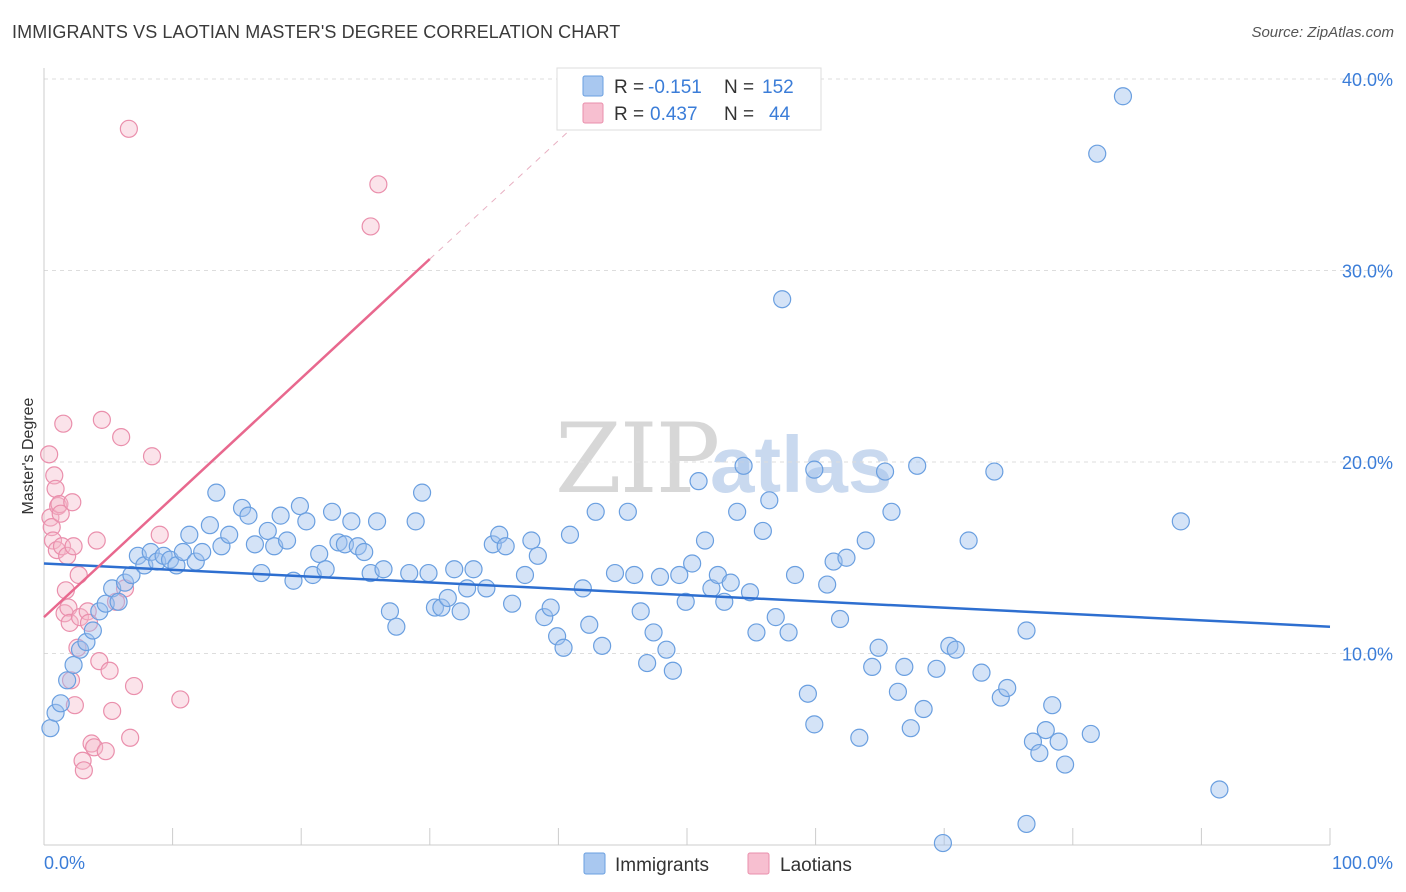  What do you see at coordinates (717, 864) in the screenshot?
I see `series-legend: Immigrants Laotians` at bounding box center [717, 864].